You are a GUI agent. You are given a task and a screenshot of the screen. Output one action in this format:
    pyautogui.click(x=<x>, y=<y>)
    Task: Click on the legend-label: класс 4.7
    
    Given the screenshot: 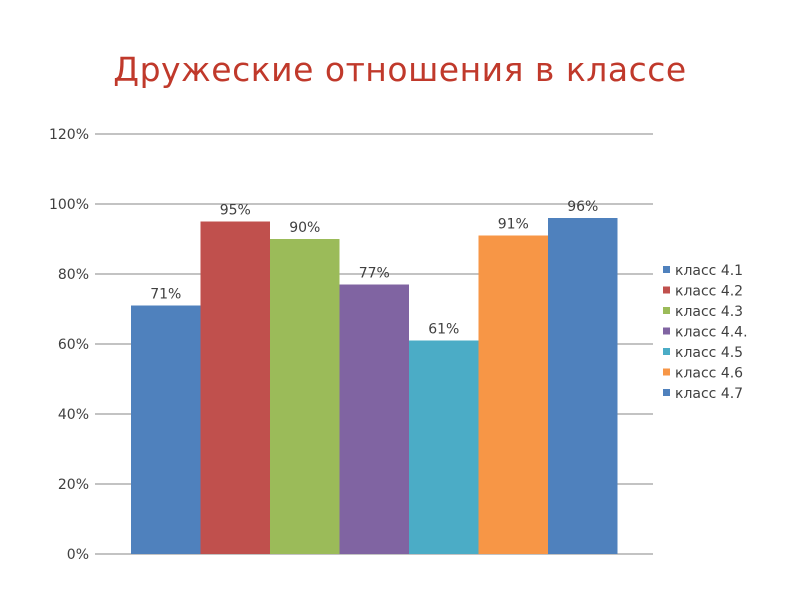 What is the action you would take?
    pyautogui.click(x=709, y=394)
    